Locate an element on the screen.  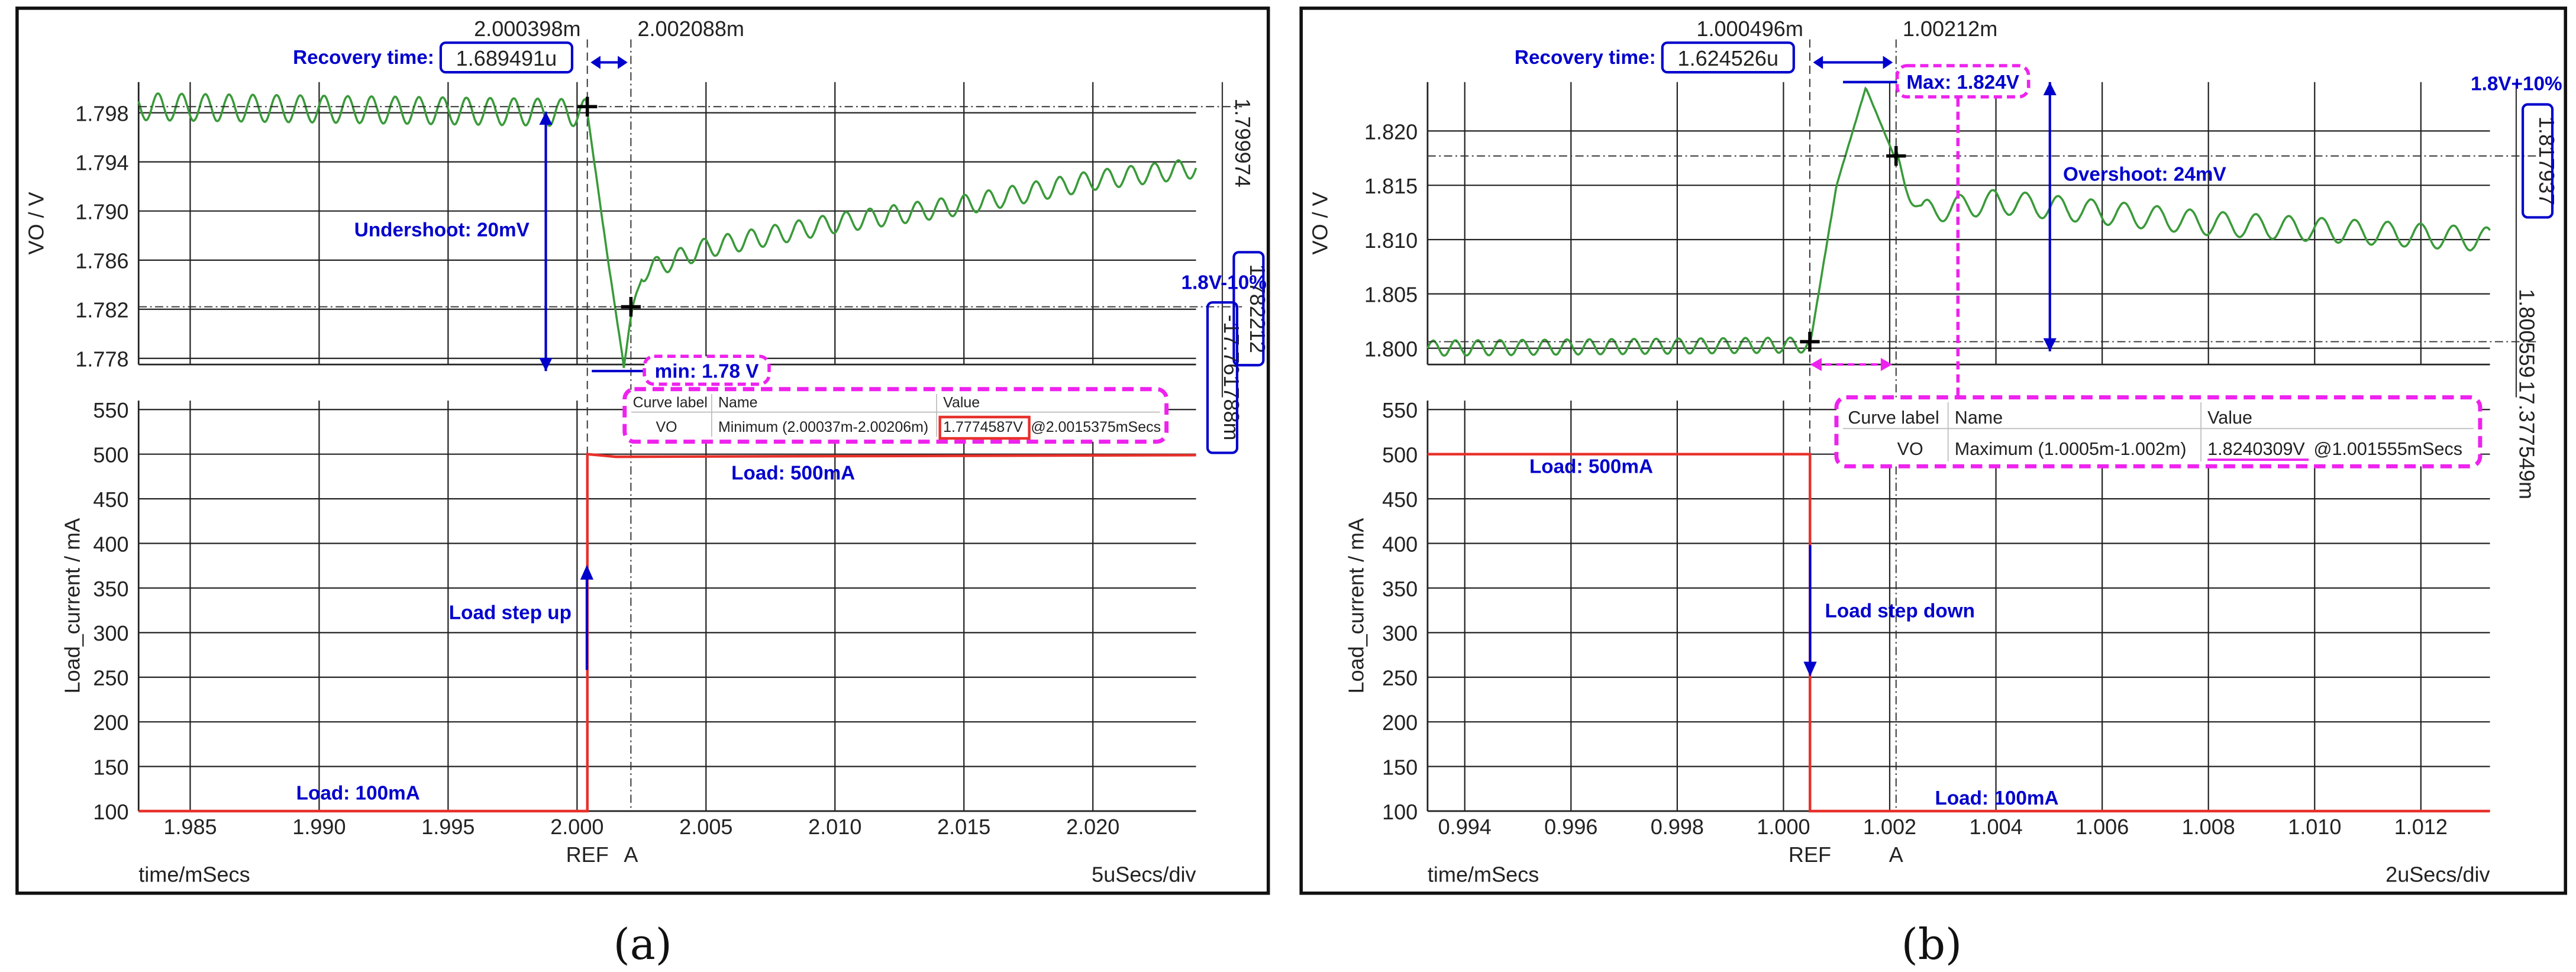
table-cell-name: Minimum (2.00037m-2.00206m) is located at coordinates (823, 427).